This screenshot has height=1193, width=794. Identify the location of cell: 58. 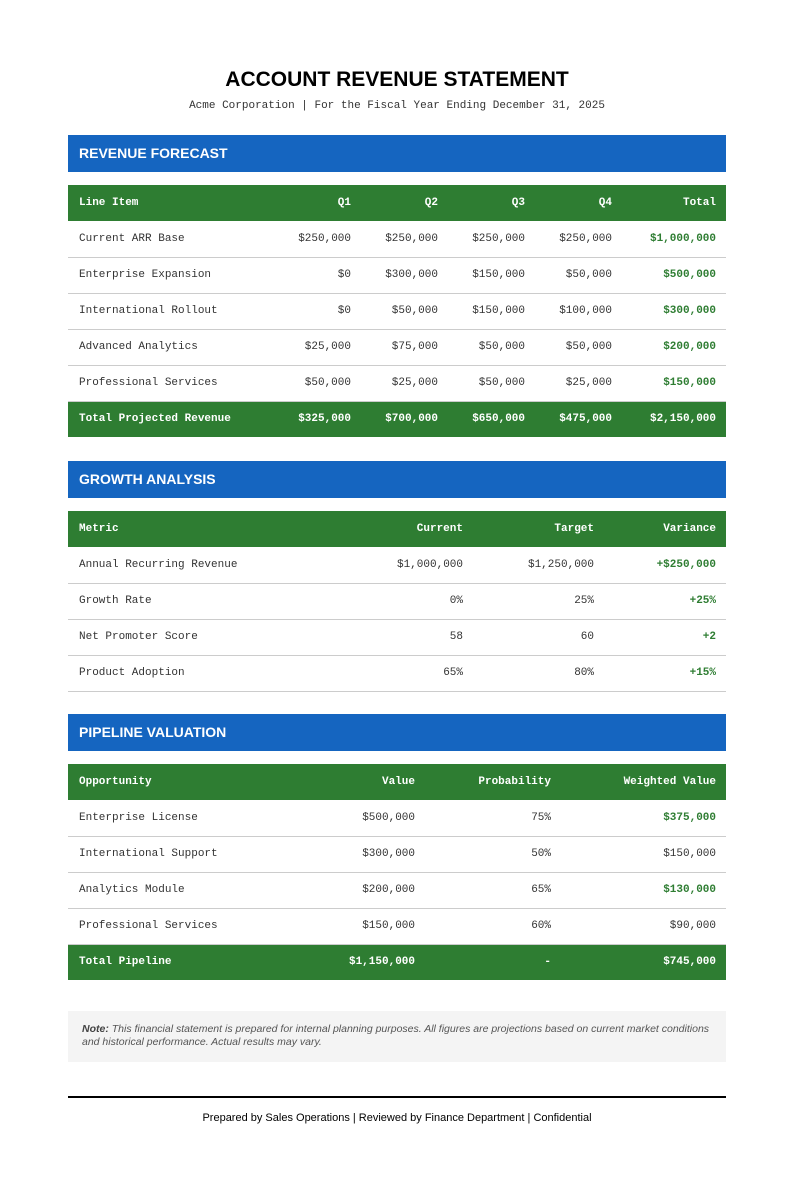
(456, 637).